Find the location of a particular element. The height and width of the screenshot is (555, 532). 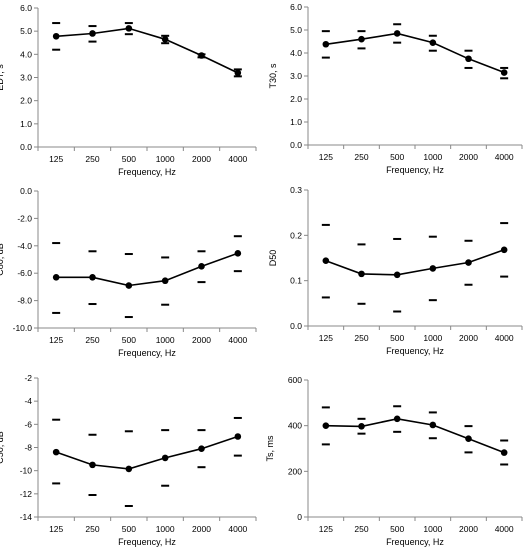

y-tick-label: -6.0 is located at coordinates (24, 273).